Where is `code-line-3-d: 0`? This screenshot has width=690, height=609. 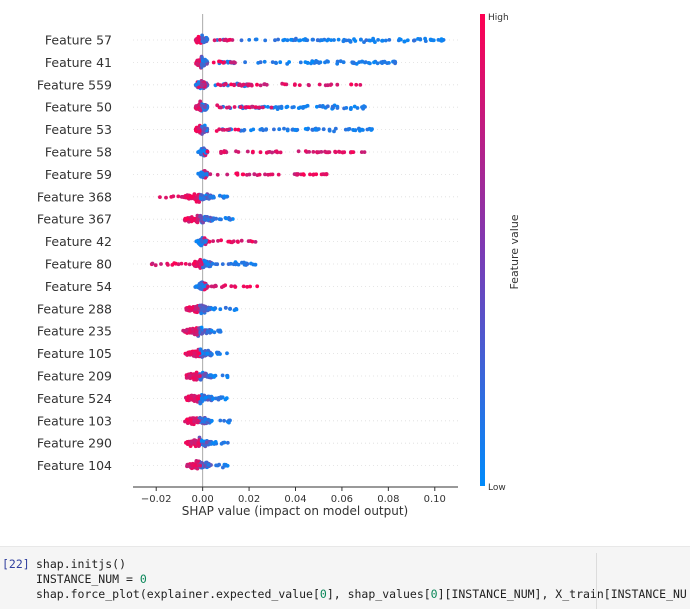
code-line-3-d: 0 is located at coordinates (434, 594).